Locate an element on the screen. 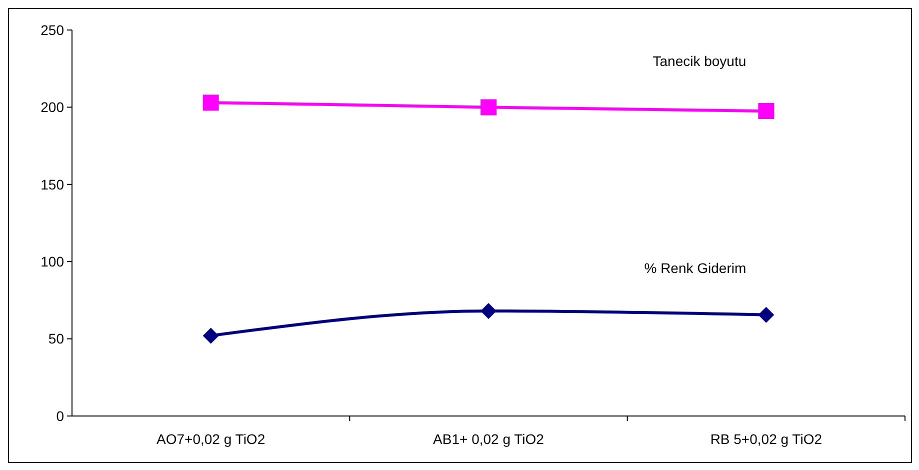 Image resolution: width=919 pixels, height=470 pixels. text: Tanecik boyutu is located at coordinates (699, 61).